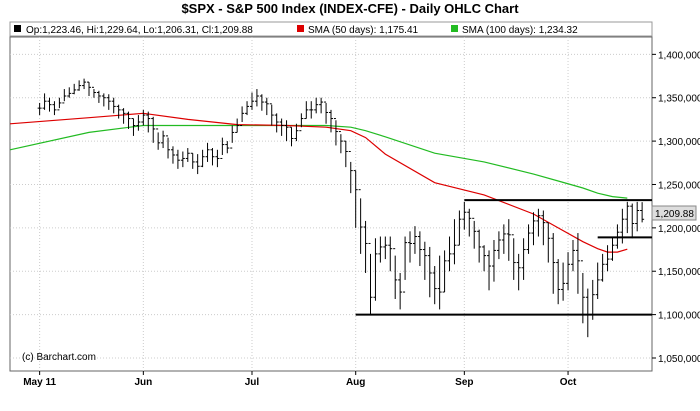 The width and height of the screenshot is (700, 411). I want to click on x-axis: May 11 Jun Jul Aug Sep Oct, so click(300, 379).